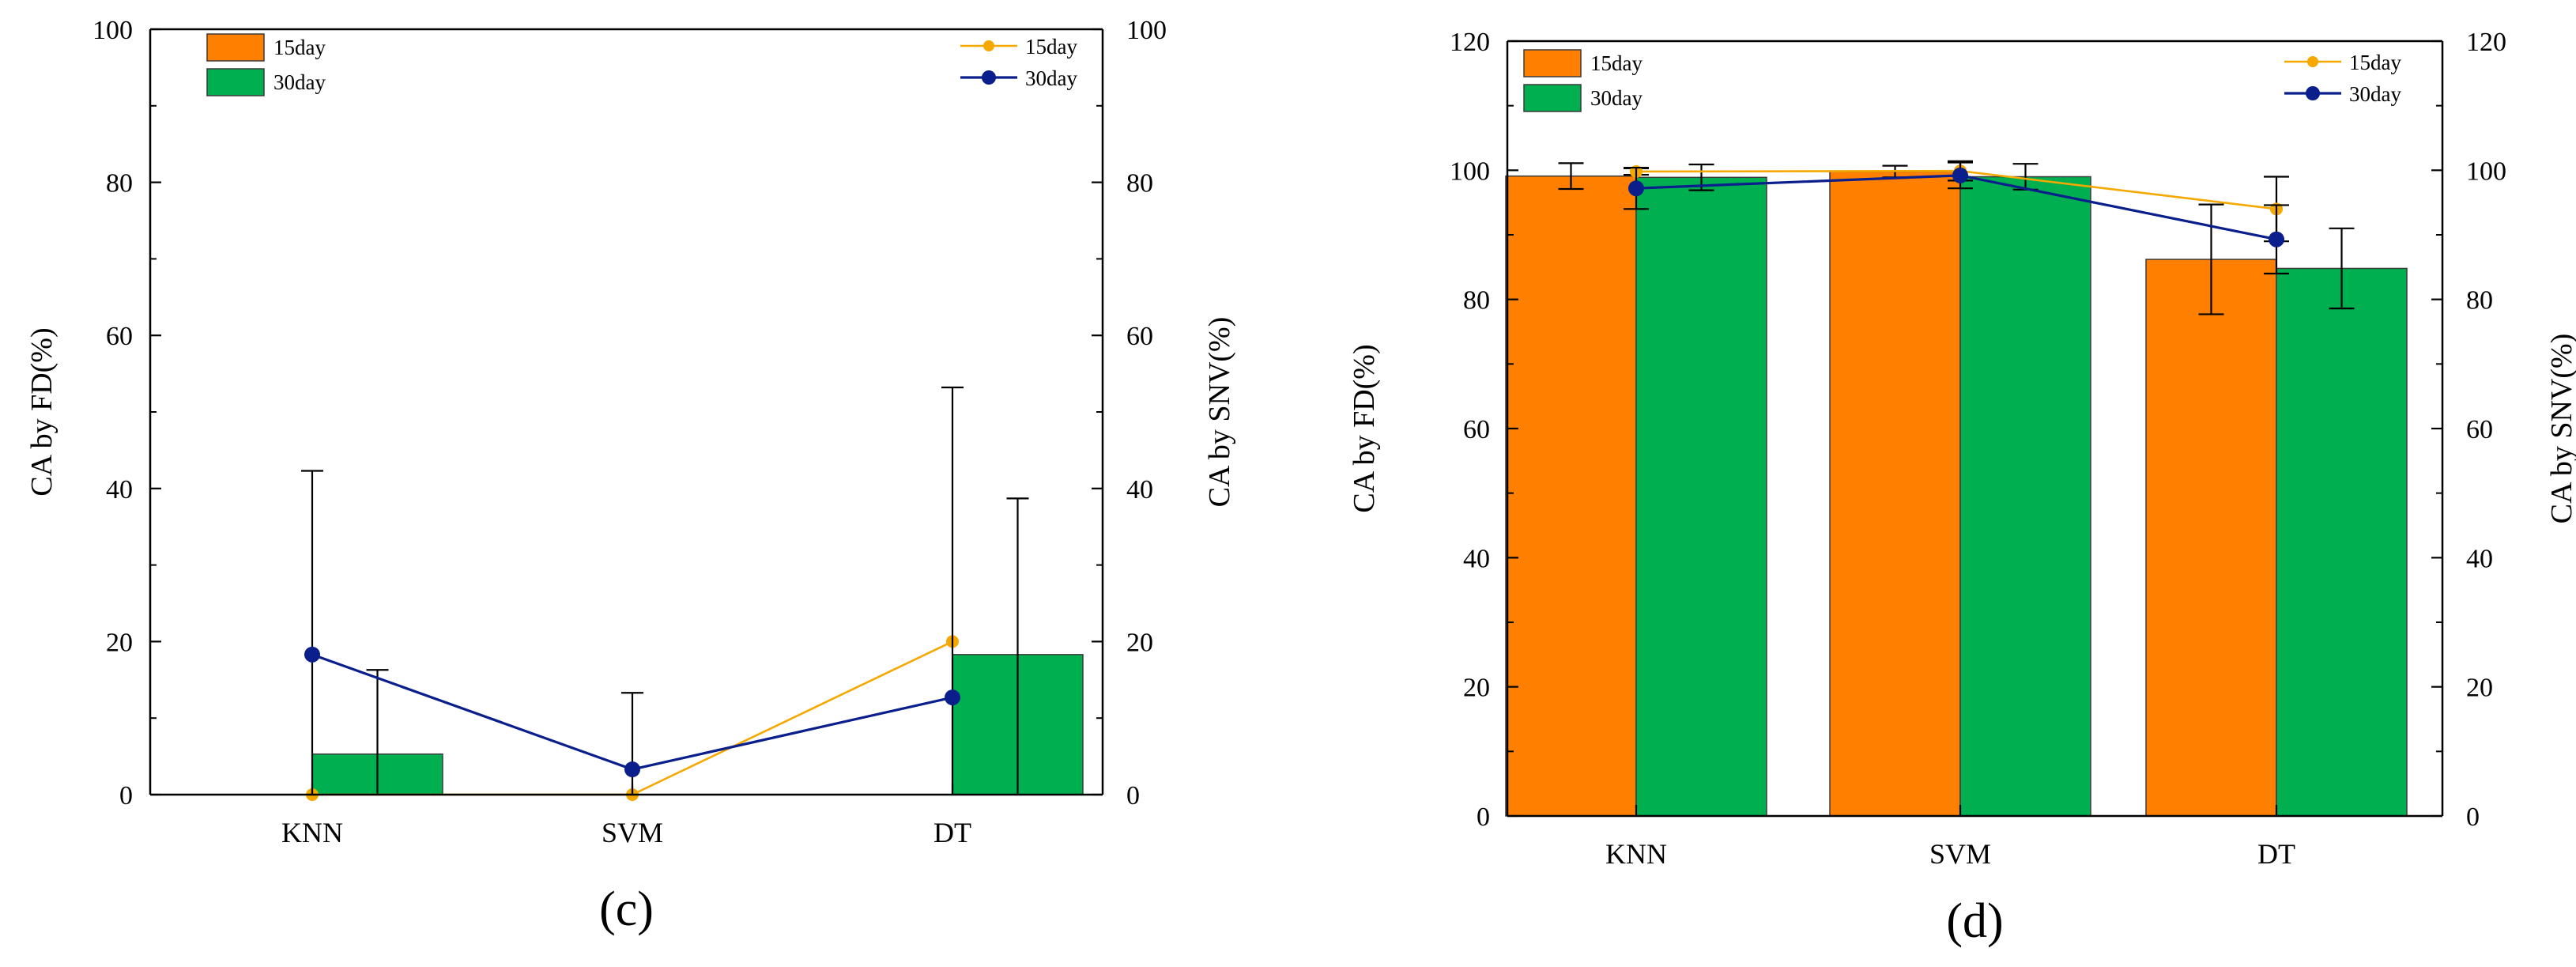  What do you see at coordinates (1895, 494) in the screenshot?
I see `bar-15day-SVM` at bounding box center [1895, 494].